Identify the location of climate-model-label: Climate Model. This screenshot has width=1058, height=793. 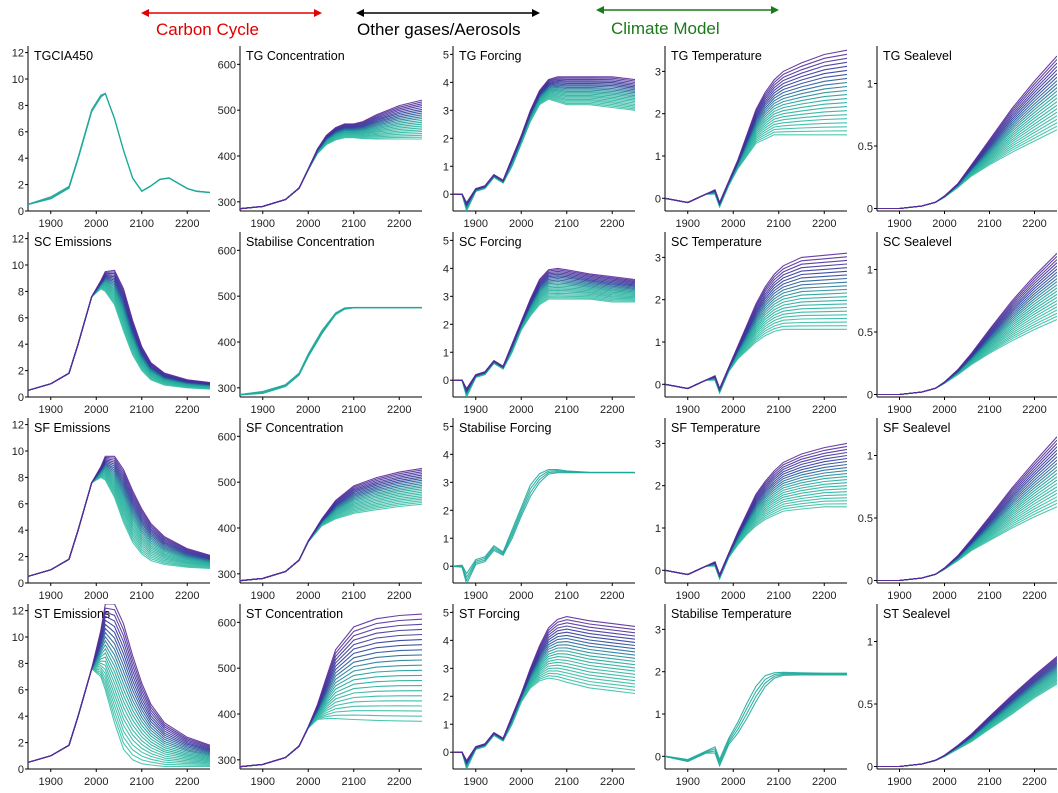
(665, 28).